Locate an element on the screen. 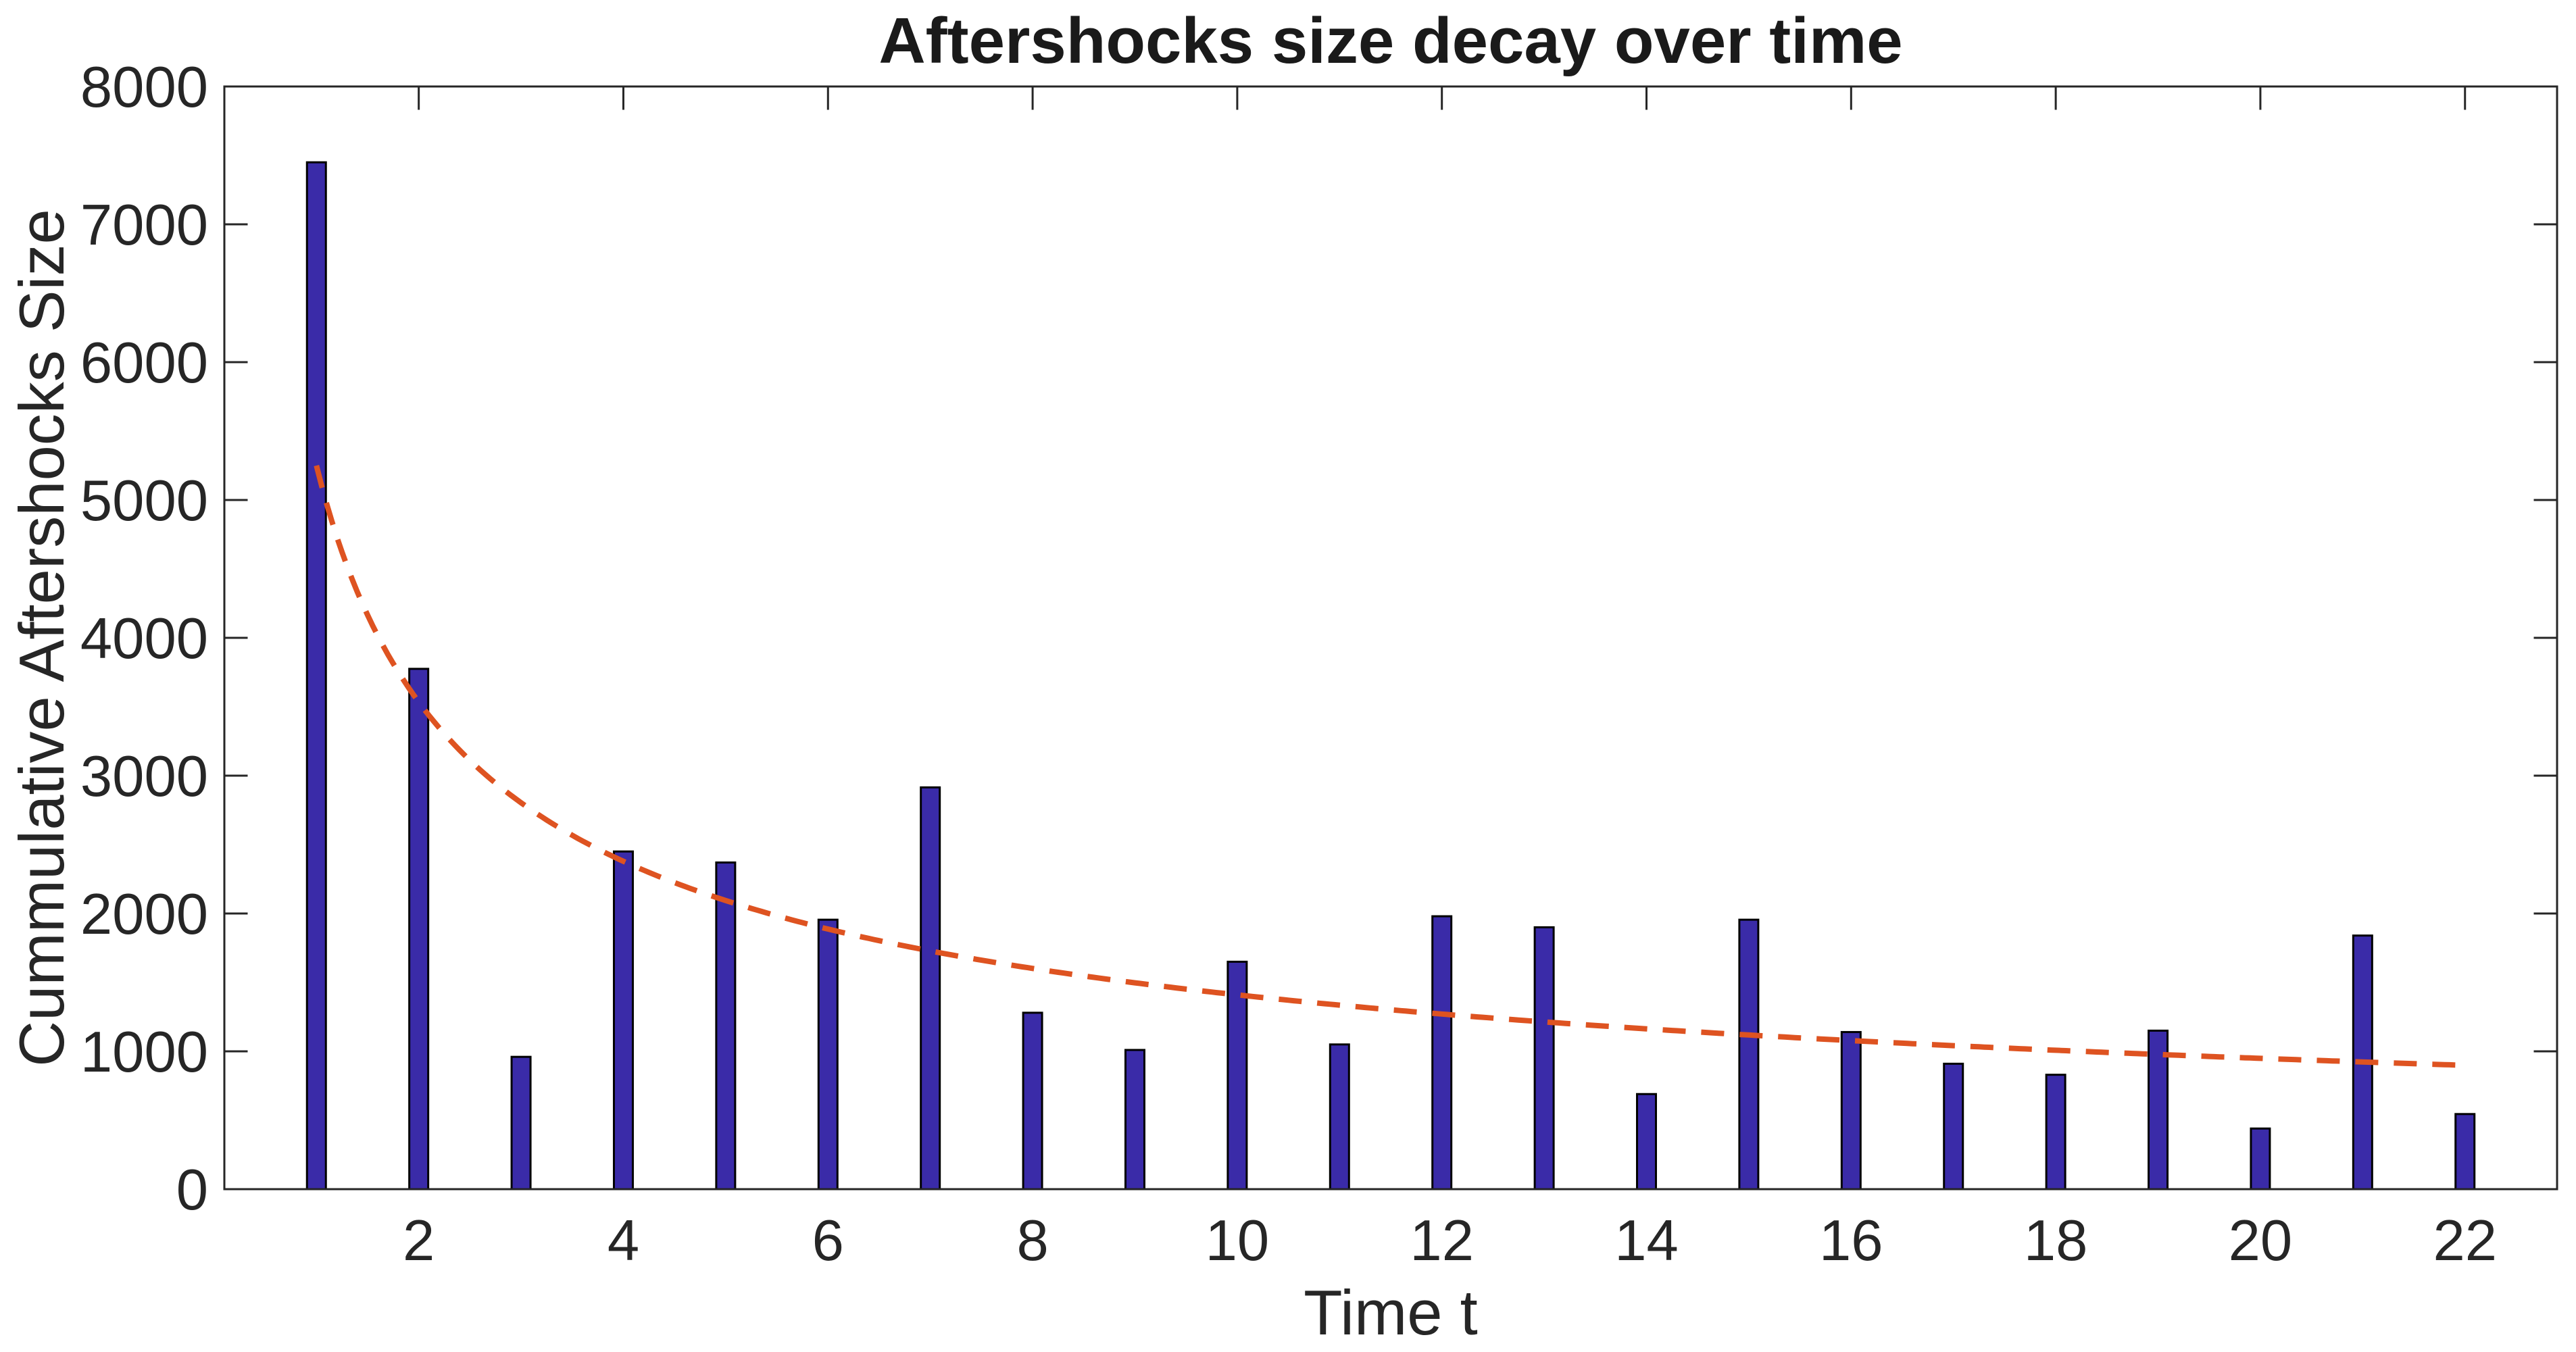  y-tick-label: 3000 is located at coordinates (144, 777).